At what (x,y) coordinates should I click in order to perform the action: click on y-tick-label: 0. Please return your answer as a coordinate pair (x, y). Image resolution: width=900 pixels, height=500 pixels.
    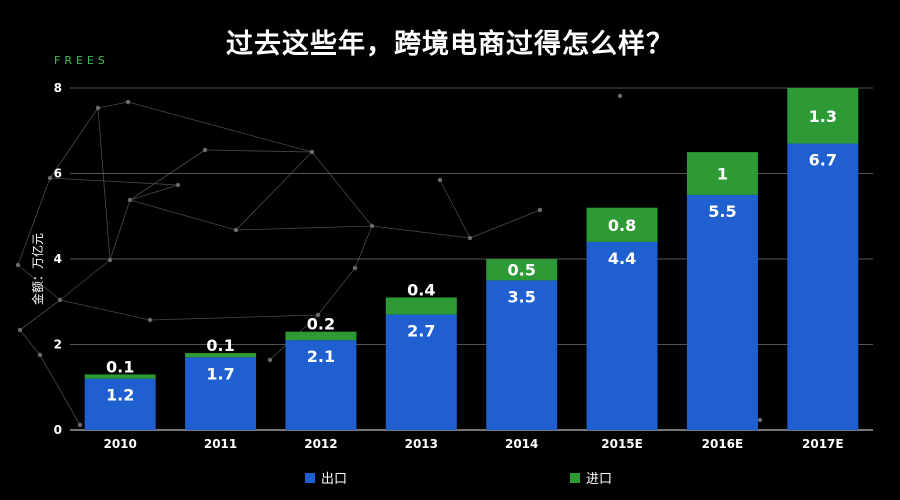
    Looking at the image, I should click on (58, 430).